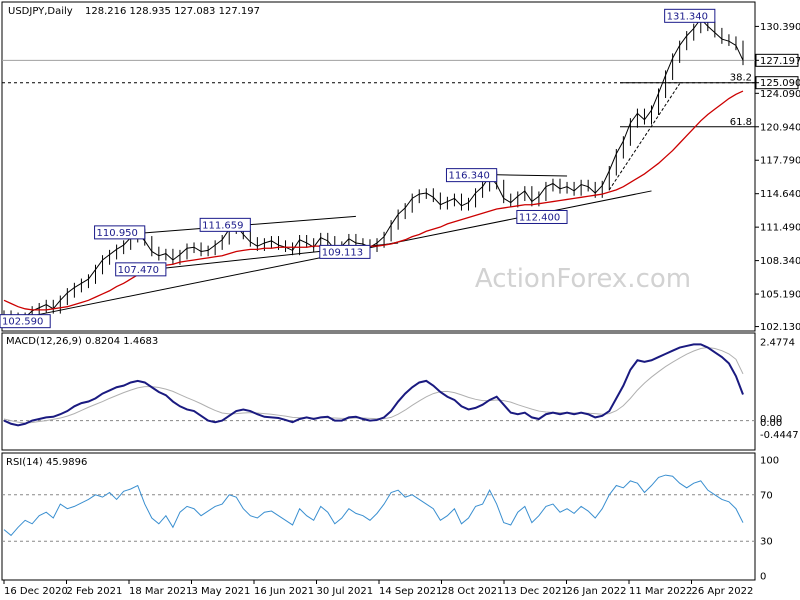  Describe the element at coordinates (780, 161) in the screenshot. I see `price-y-tick-label: 117.790` at that location.